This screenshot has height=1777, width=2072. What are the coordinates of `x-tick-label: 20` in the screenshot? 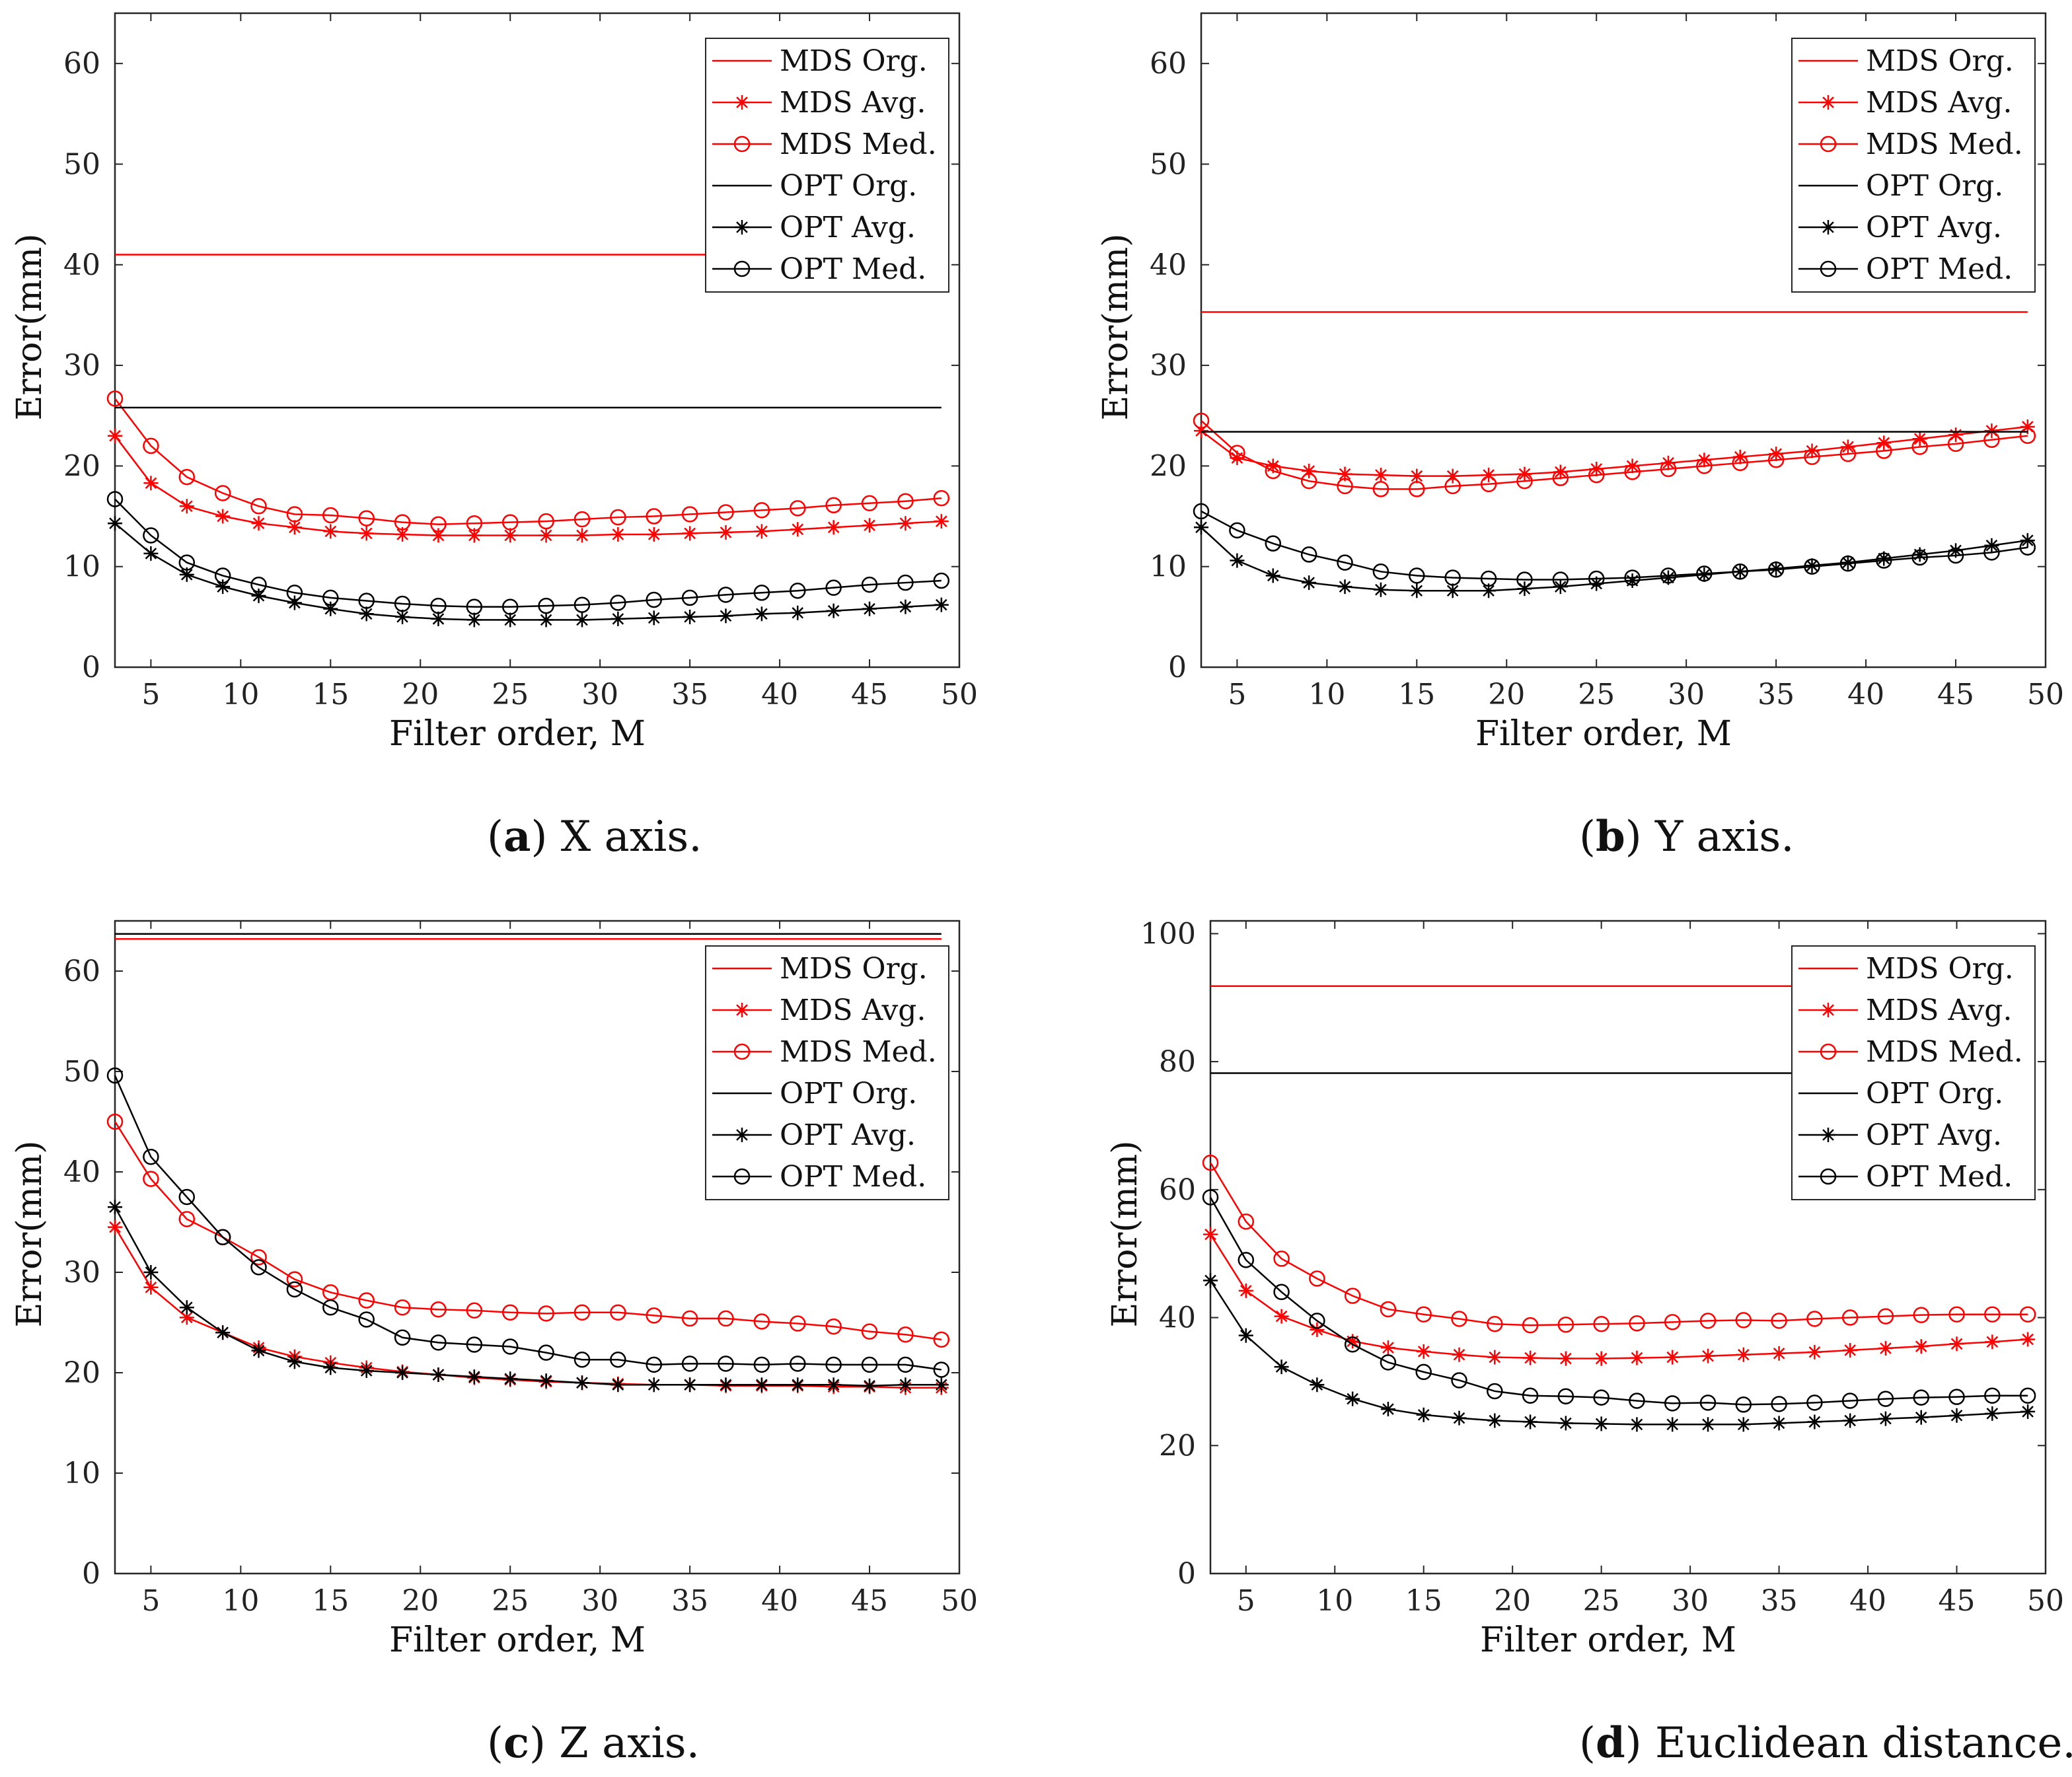 It's located at (1507, 694).